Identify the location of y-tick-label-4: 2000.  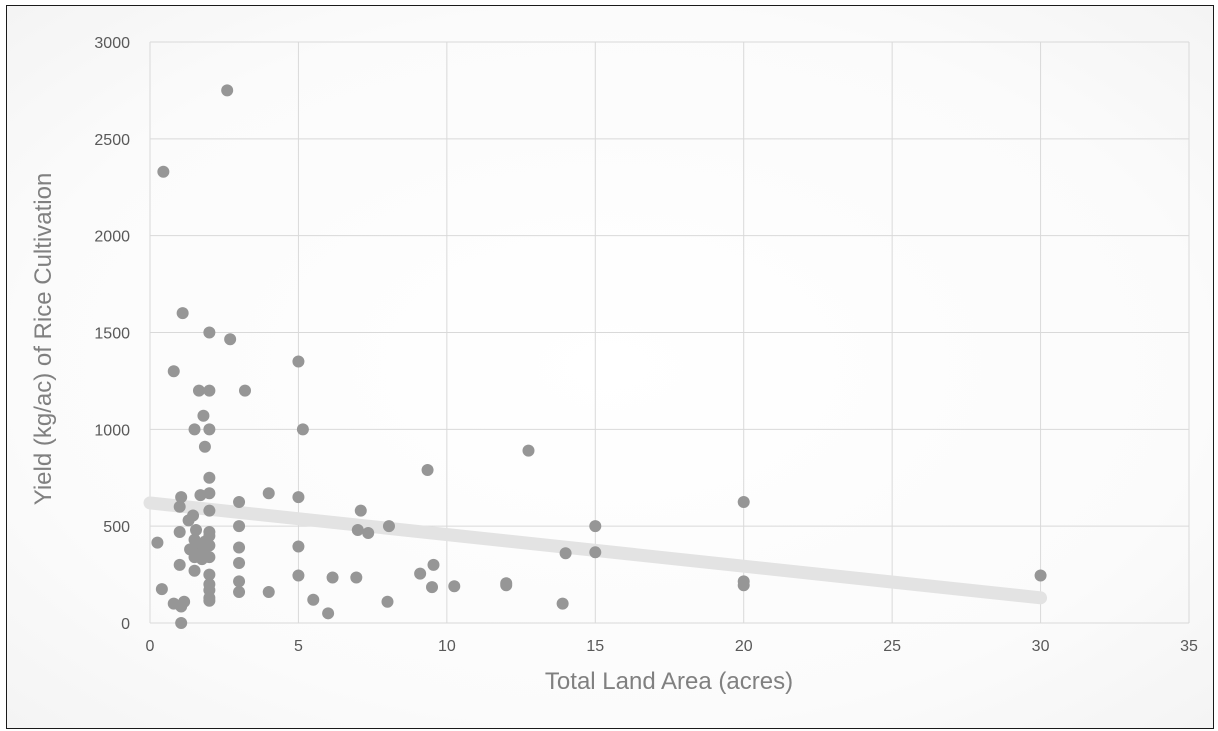
(112, 237).